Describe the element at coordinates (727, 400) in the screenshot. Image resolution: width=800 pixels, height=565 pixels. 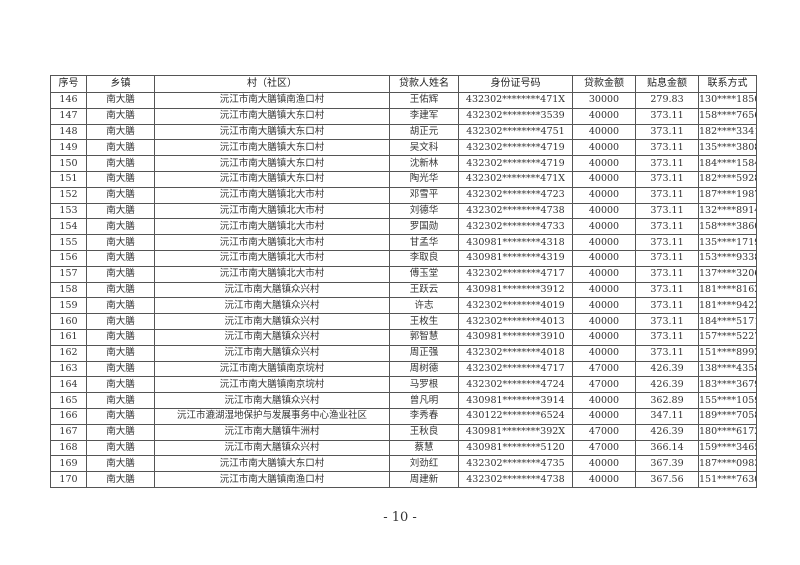
I see `cell-col-contact: 155****1059` at that location.